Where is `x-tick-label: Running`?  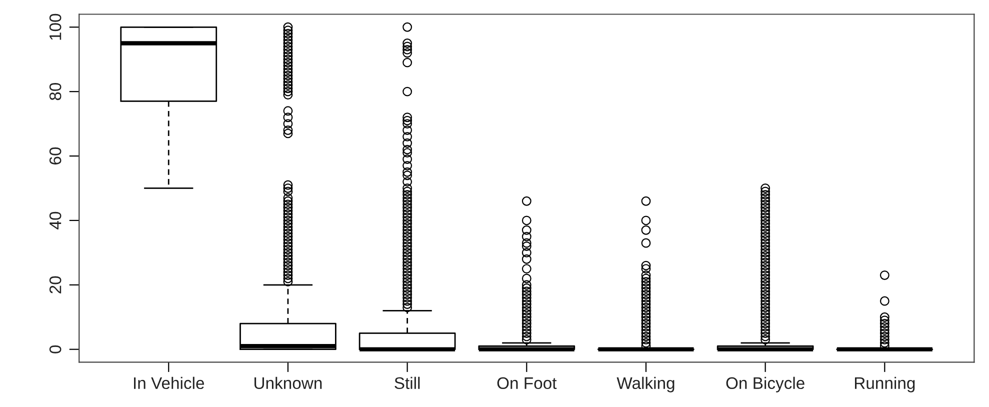 x-tick-label: Running is located at coordinates (884, 384).